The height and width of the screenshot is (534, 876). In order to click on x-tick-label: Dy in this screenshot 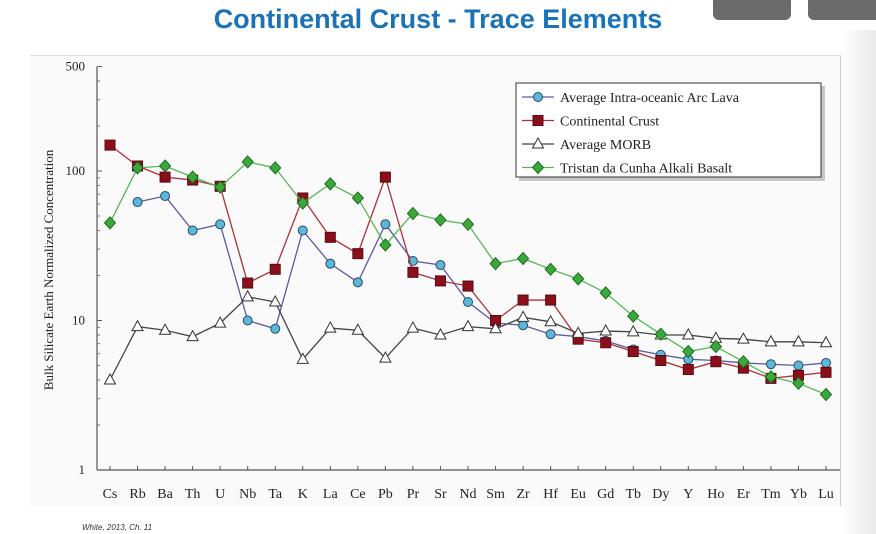, I will do `click(660, 494)`.